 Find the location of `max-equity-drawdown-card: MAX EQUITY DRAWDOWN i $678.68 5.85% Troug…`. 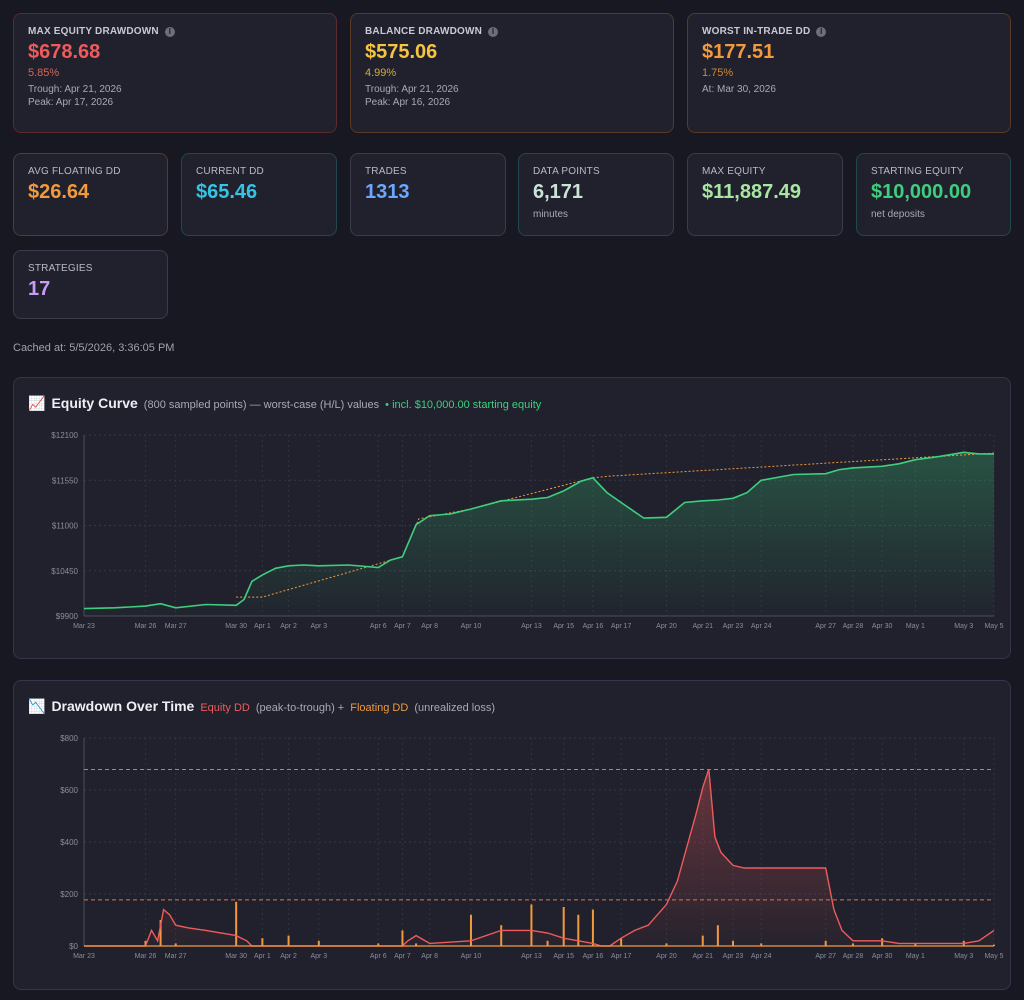

max-equity-drawdown-card: MAX EQUITY DRAWDOWN i $678.68 5.85% Troug… is located at coordinates (175, 73).